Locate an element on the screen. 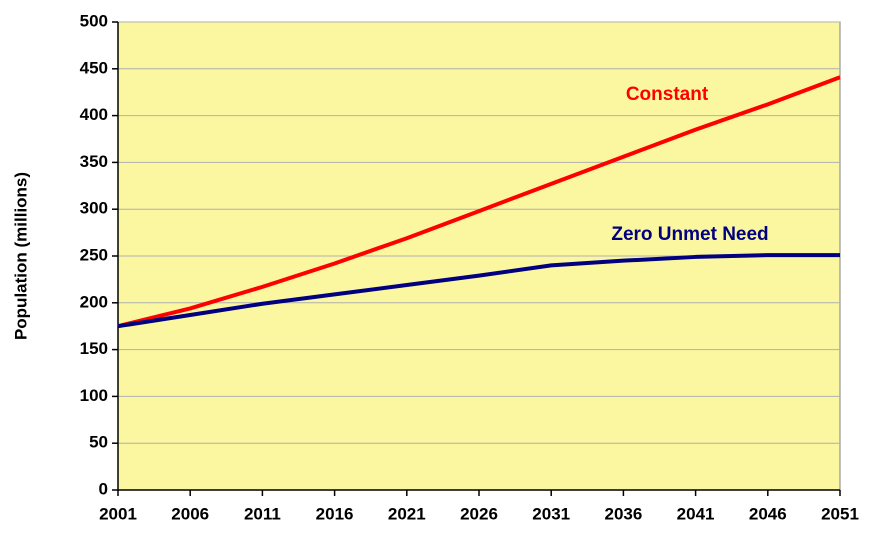 This screenshot has width=869, height=537. y-tick-label: 450 is located at coordinates (94, 67).